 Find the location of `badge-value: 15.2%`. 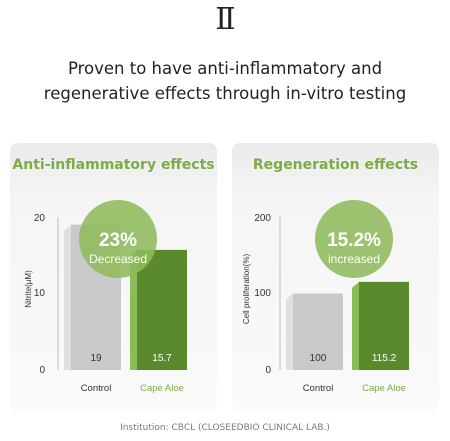

badge-value: 15.2% is located at coordinates (354, 240).